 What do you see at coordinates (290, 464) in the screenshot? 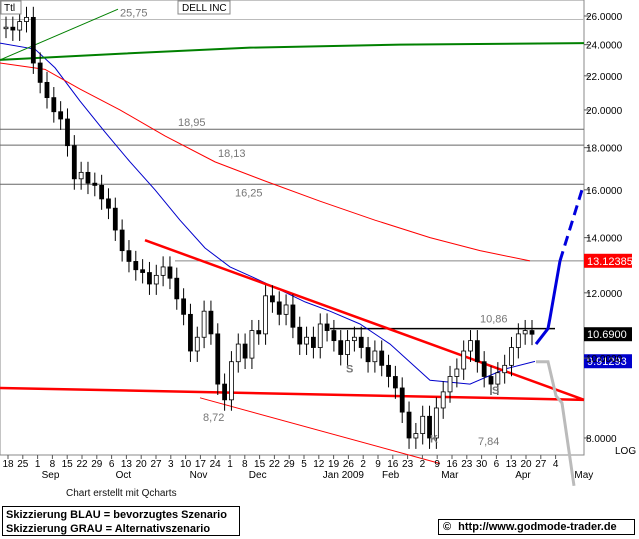
I see `x-tick-label: 29` at bounding box center [290, 464].